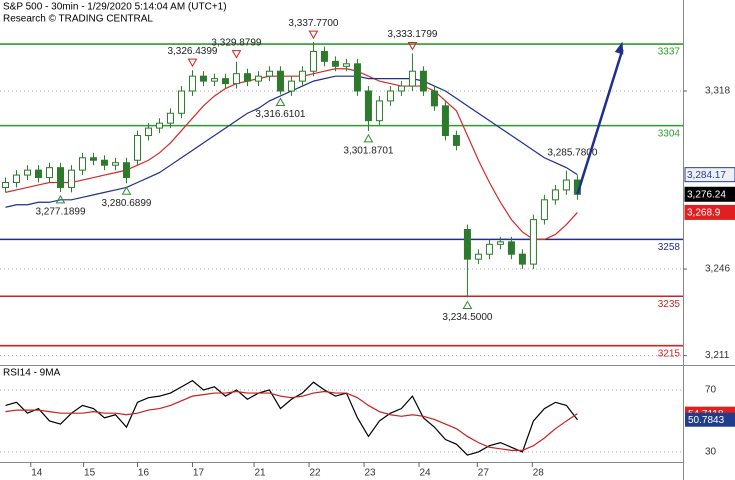 The width and height of the screenshot is (735, 480). What do you see at coordinates (717, 91) in the screenshot?
I see `y-tick-label: 3,318` at bounding box center [717, 91].